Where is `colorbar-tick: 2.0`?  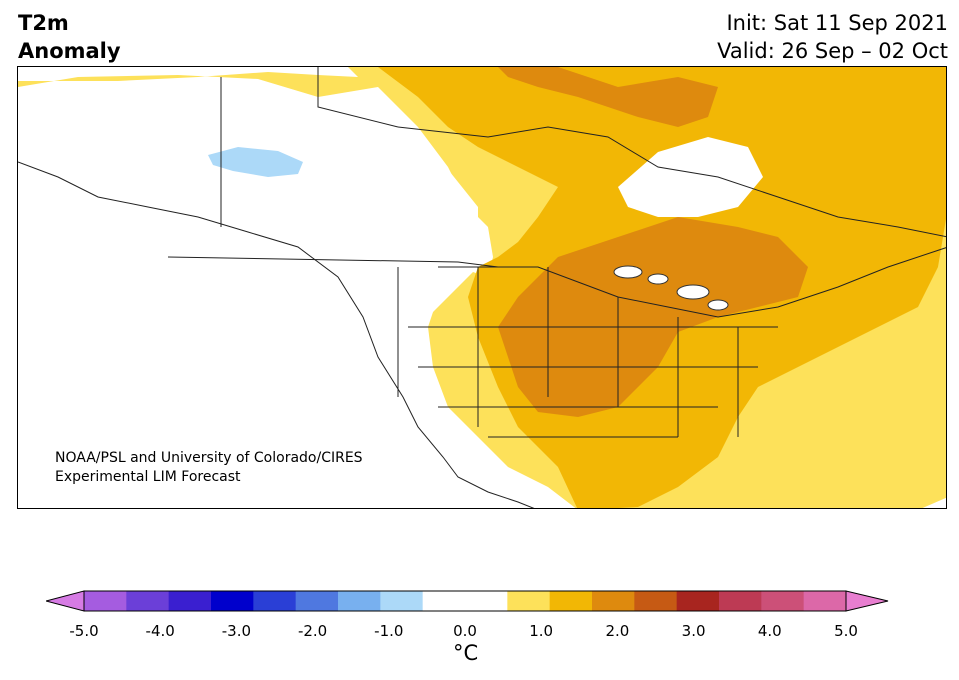
colorbar-tick: 2.0 is located at coordinates (617, 631).